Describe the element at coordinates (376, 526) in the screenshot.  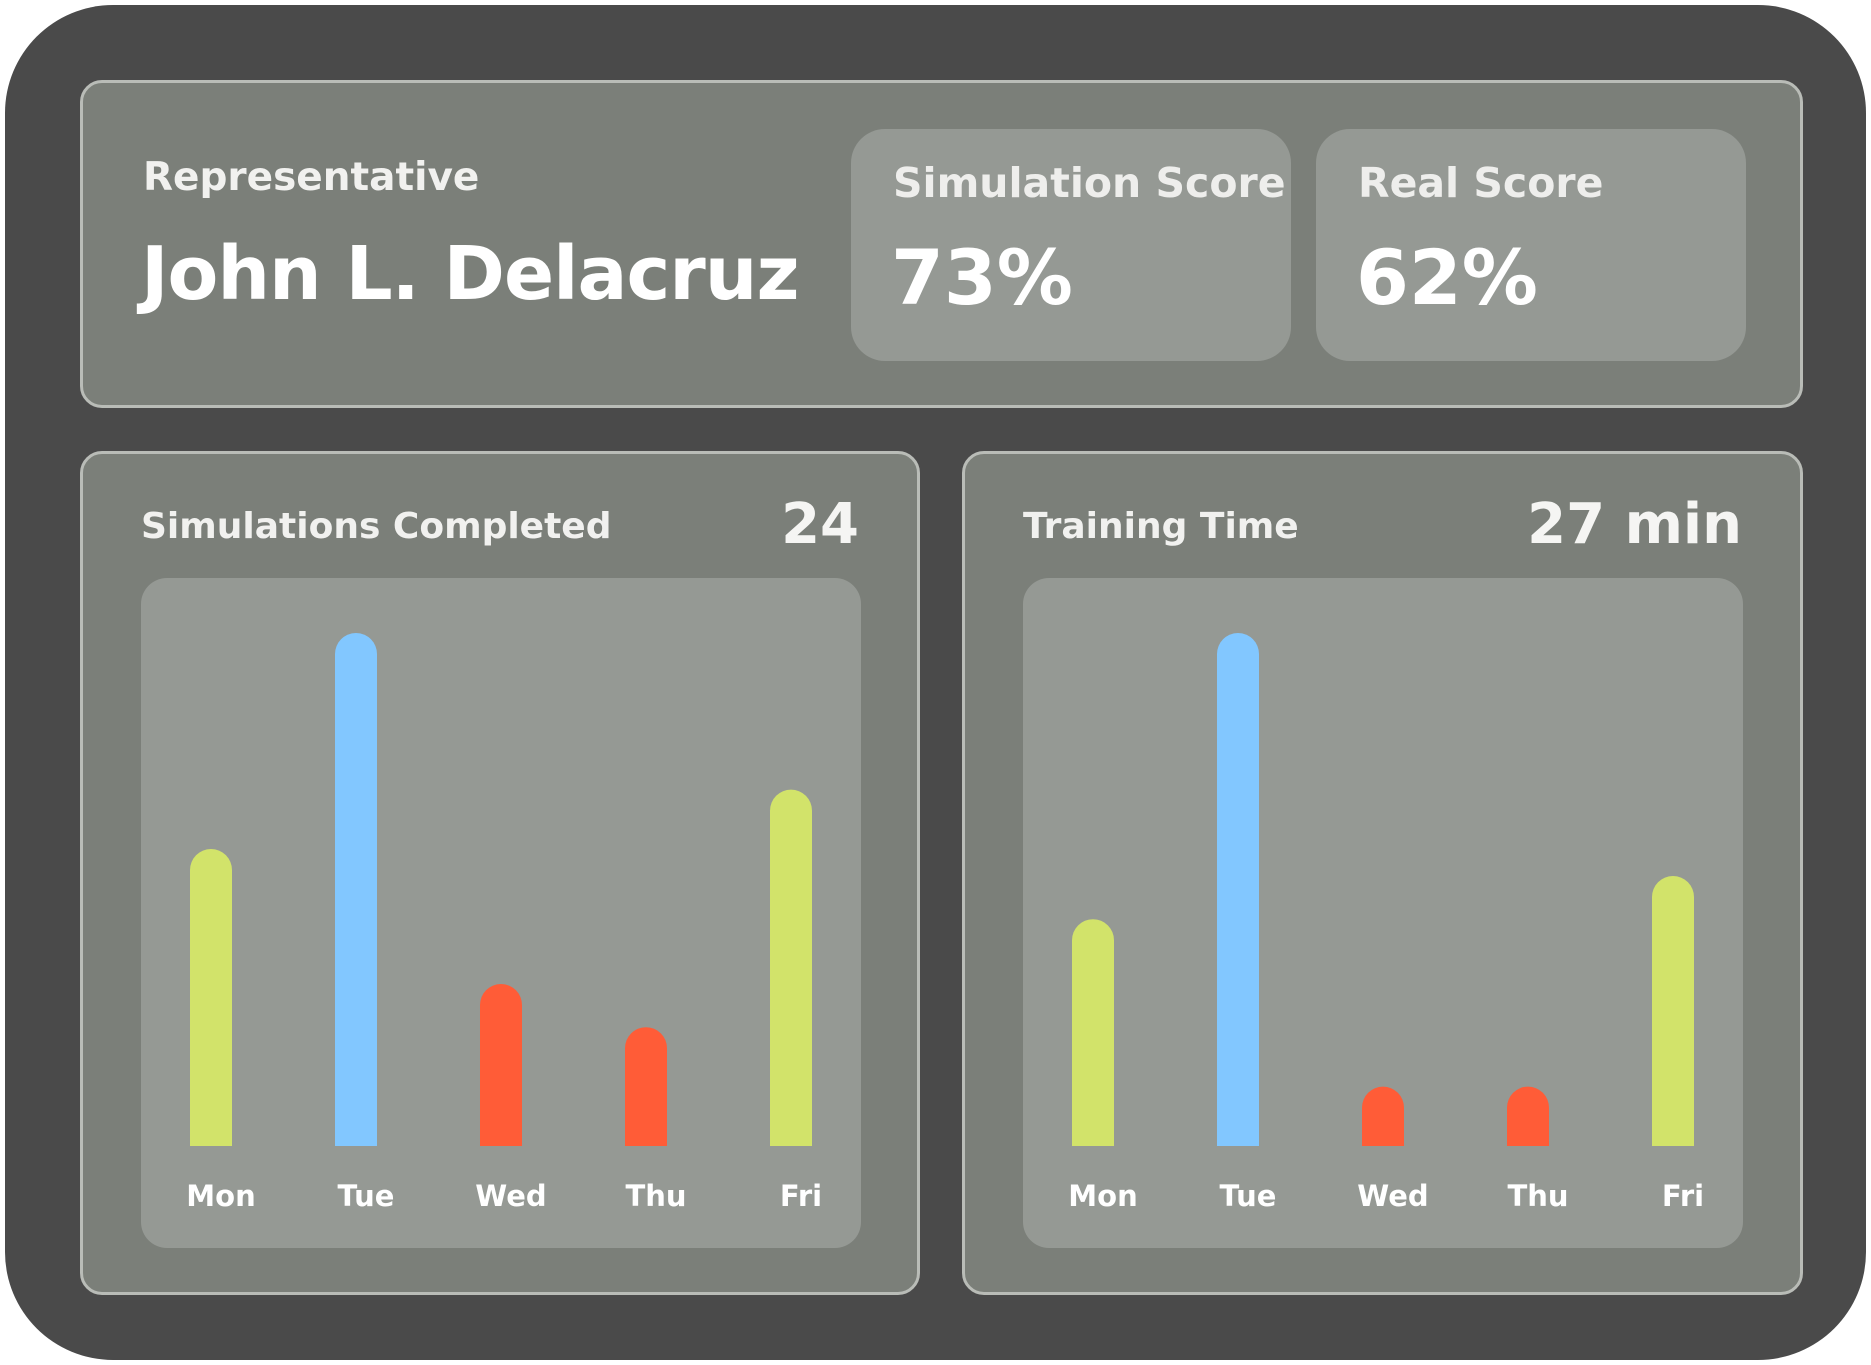
I see `simulations-completed-title: Simulations Completed` at that location.